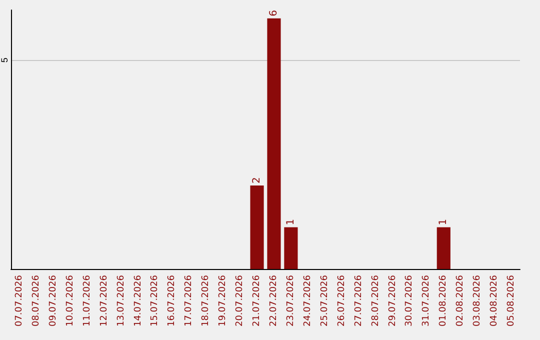  Describe the element at coordinates (341, 300) in the screenshot. I see `x-tick-label: 26.07.2026` at that location.